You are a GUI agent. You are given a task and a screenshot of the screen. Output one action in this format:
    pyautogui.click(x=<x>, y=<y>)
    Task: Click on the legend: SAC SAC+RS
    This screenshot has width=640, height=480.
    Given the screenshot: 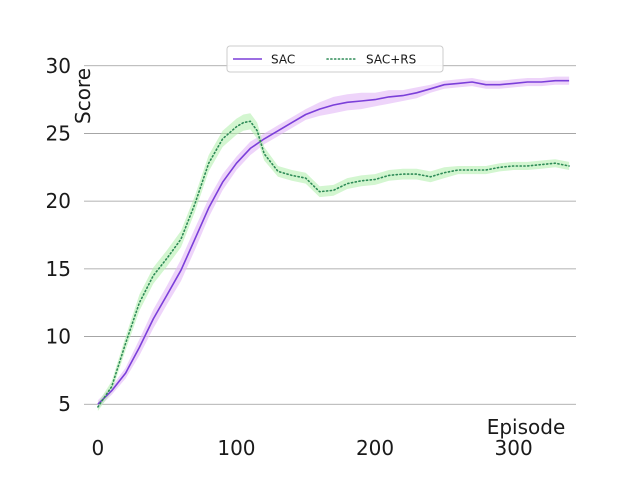 What is the action you would take?
    pyautogui.click(x=335, y=59)
    